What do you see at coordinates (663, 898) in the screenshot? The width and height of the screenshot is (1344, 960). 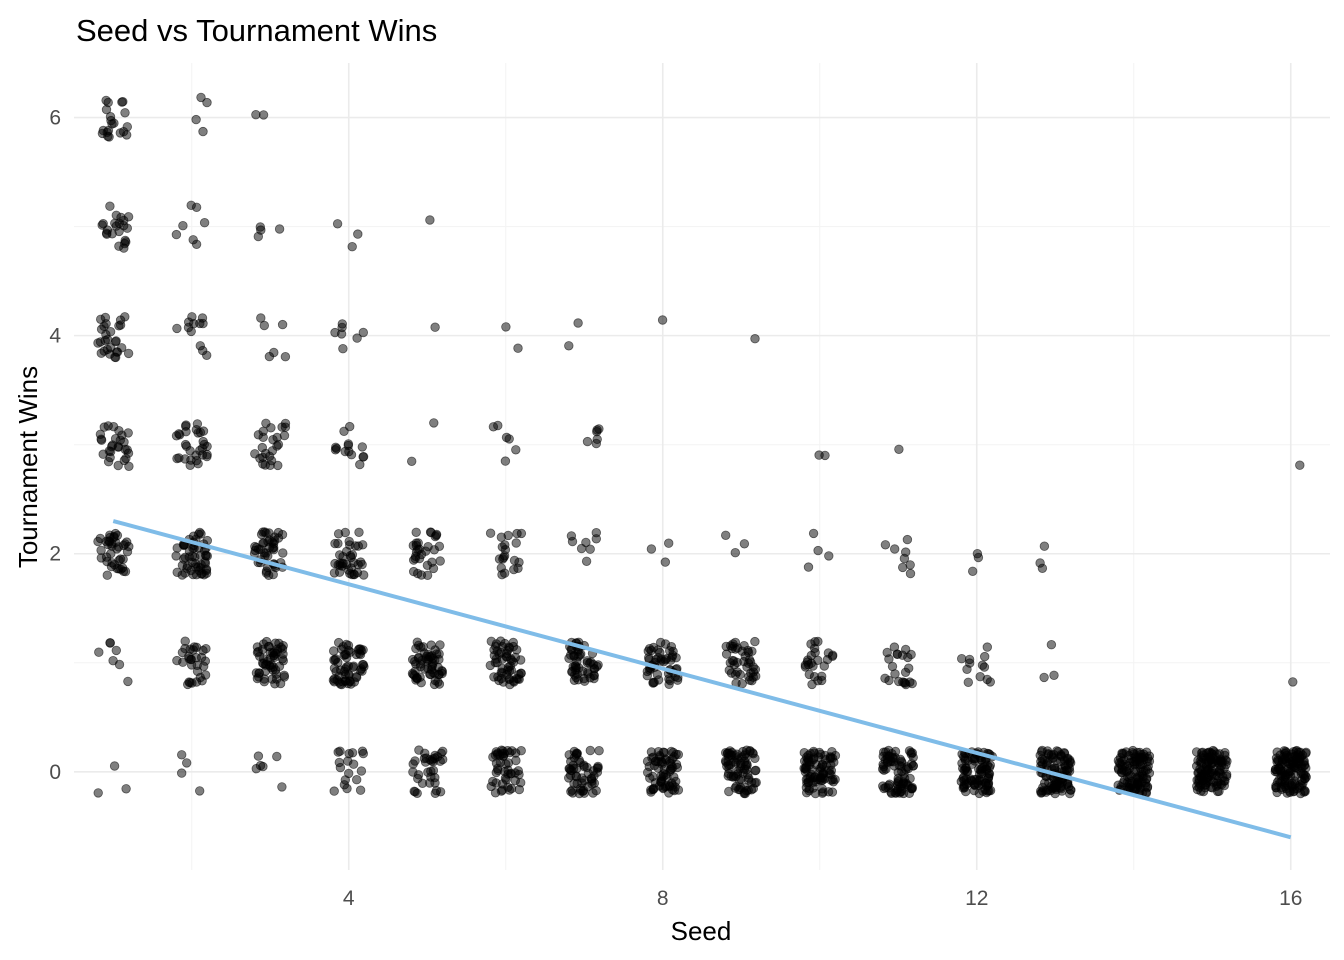 I see `x-tick-label: 8` at bounding box center [663, 898].